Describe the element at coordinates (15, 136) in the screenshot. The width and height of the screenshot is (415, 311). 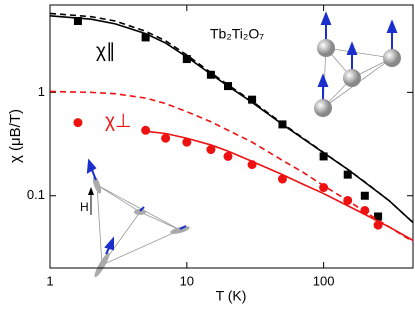
I see `y-axis-label: χ (μB/T)` at that location.